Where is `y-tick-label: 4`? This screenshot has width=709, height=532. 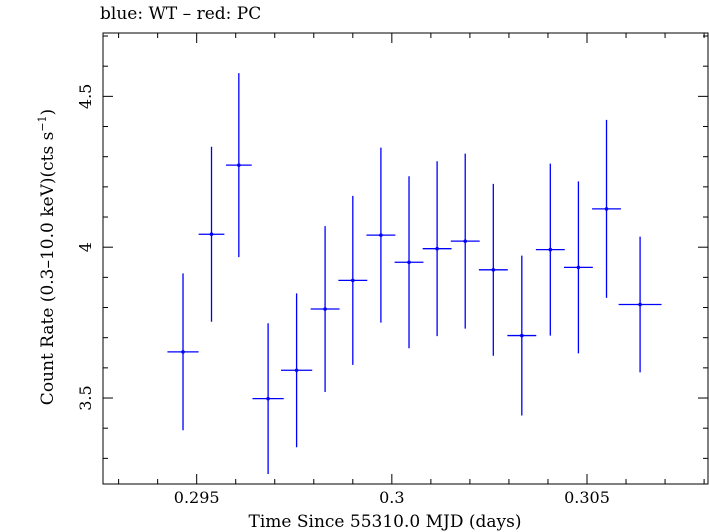 y-tick-label: 4 is located at coordinates (85, 247).